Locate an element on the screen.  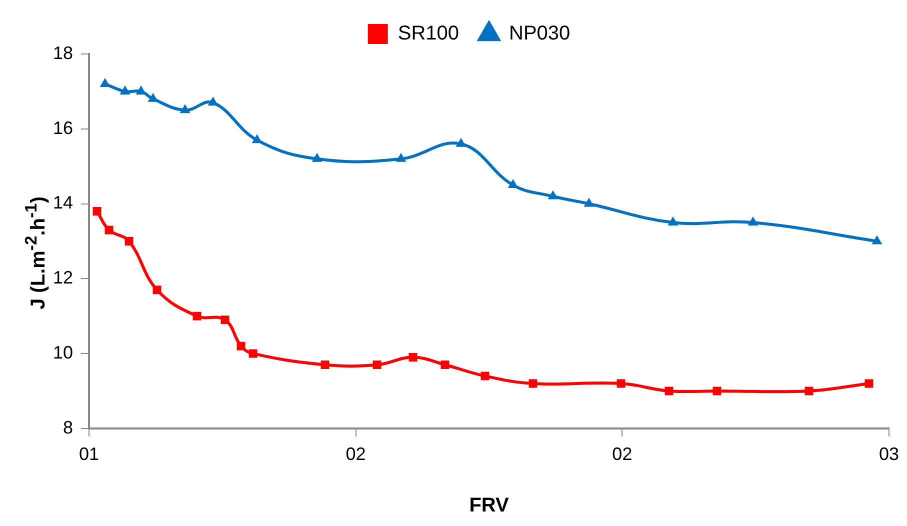
legend-label: SR100 is located at coordinates (429, 33).